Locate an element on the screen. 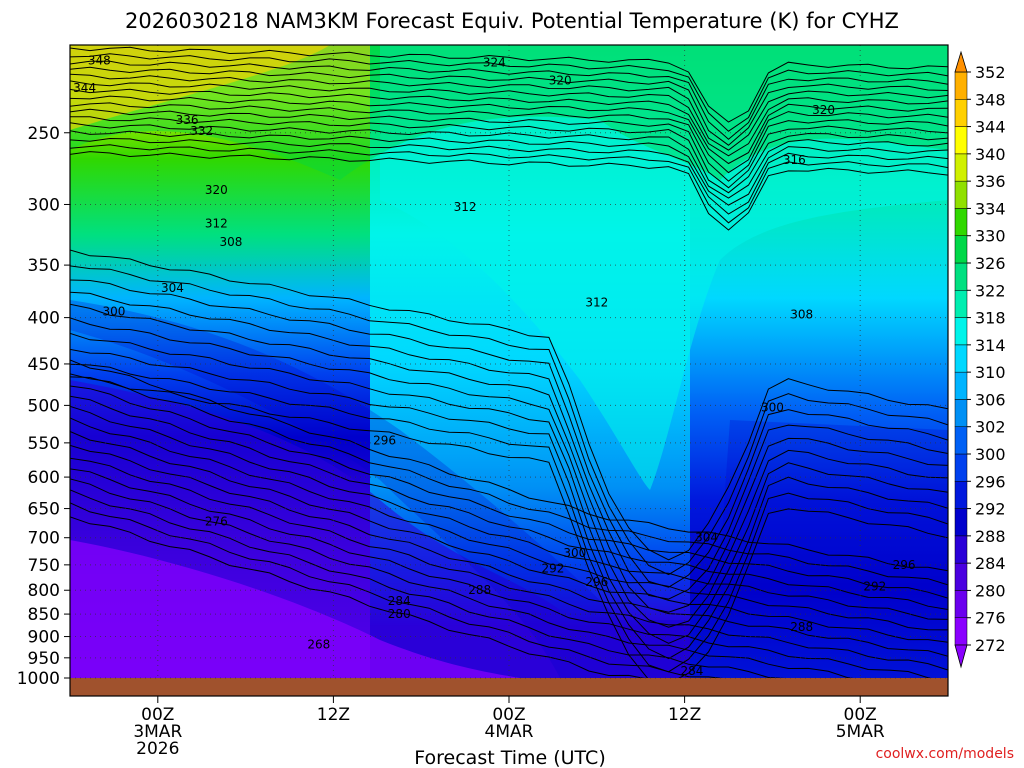  colorbar-label: 326 is located at coordinates (990, 263).